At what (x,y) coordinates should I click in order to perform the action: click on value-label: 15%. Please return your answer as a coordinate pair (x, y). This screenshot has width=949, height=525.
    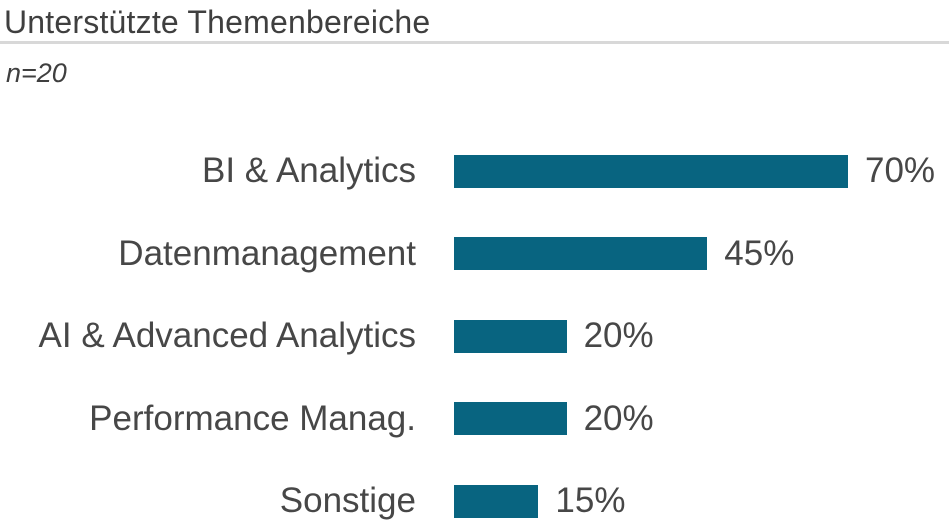
    Looking at the image, I should click on (590, 501).